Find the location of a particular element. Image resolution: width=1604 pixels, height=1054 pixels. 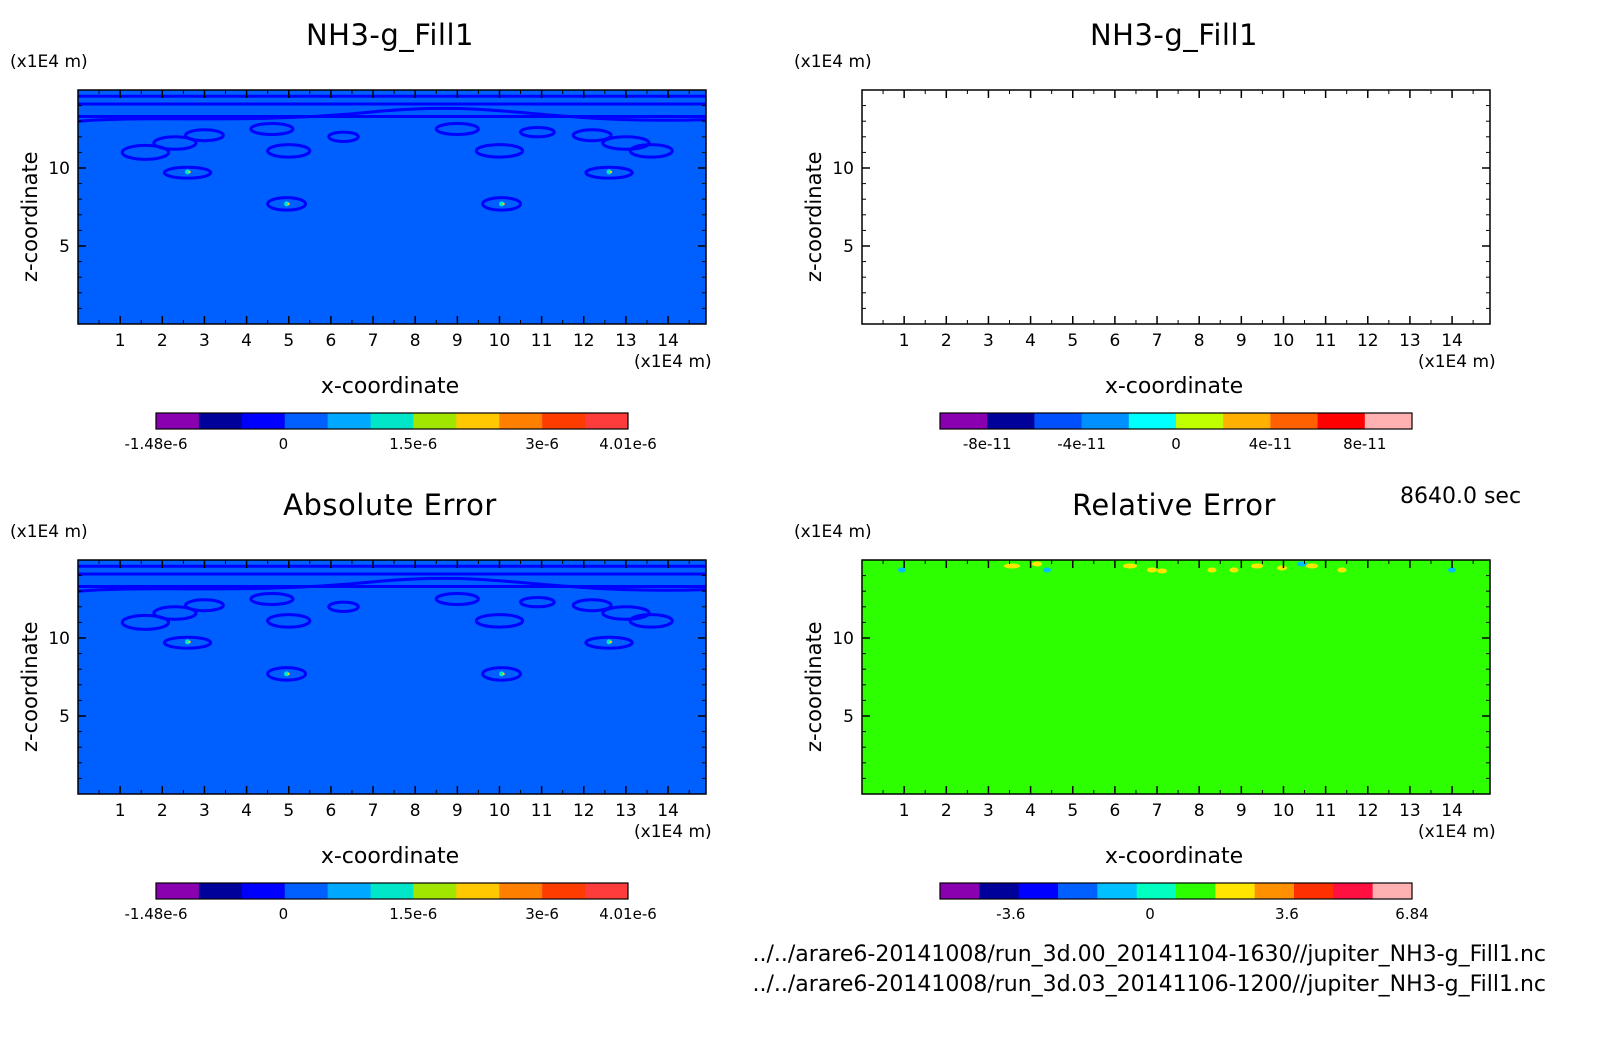

x-tick-label: 8 is located at coordinates (415, 811).